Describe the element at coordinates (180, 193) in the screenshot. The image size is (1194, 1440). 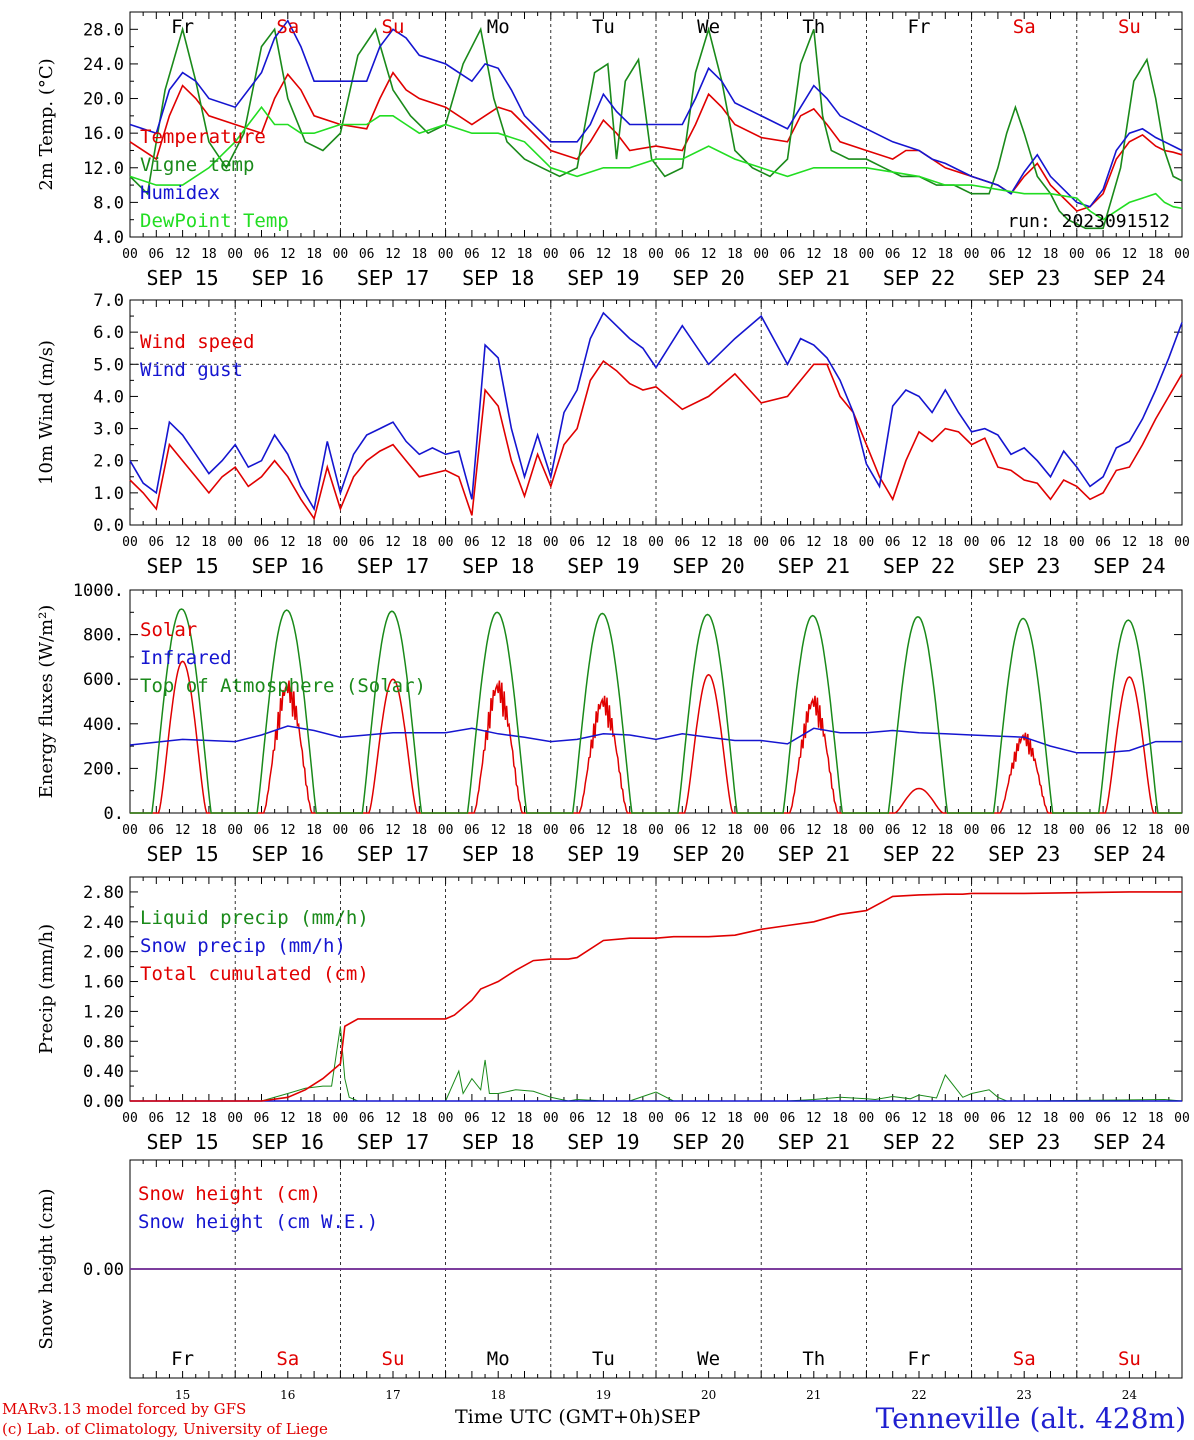
I see `temperature-legend-2: Humidex` at that location.